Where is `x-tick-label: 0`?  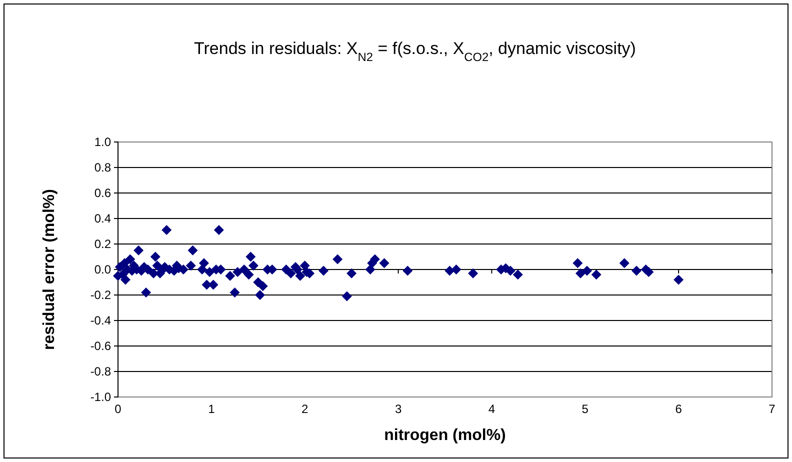 x-tick-label: 0 is located at coordinates (118, 409).